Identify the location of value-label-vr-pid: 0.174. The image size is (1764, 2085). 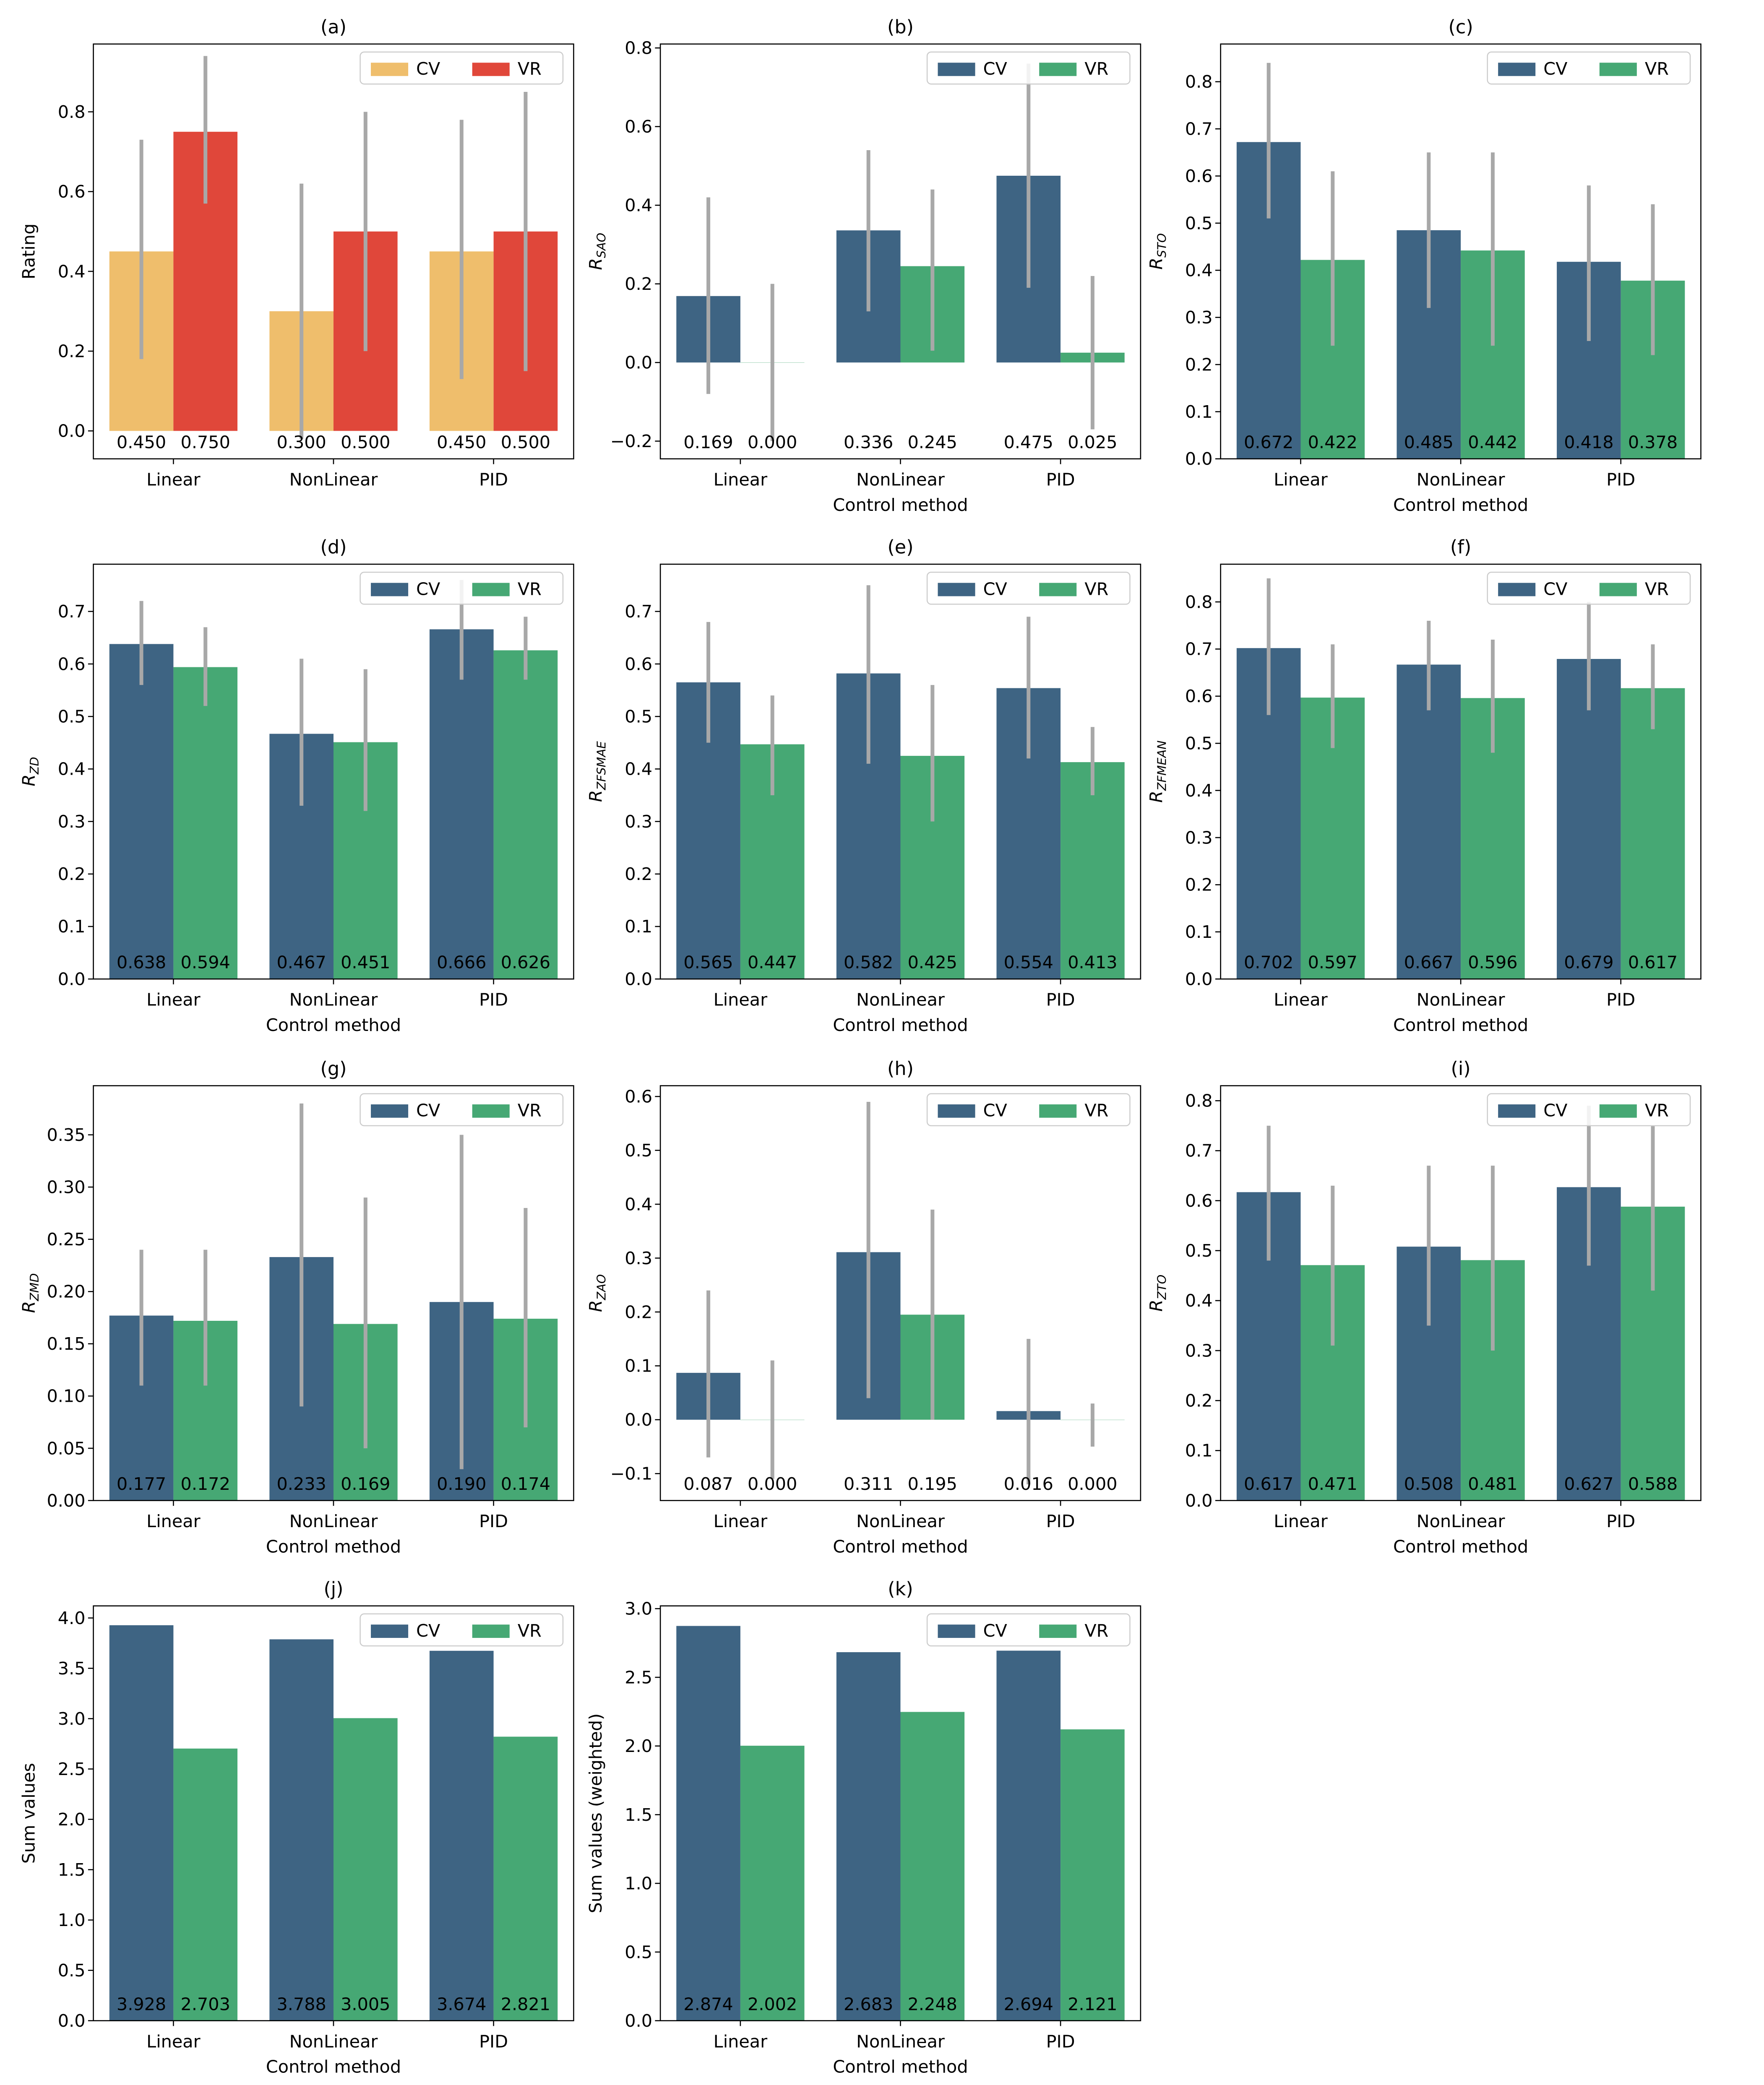
(525, 1484).